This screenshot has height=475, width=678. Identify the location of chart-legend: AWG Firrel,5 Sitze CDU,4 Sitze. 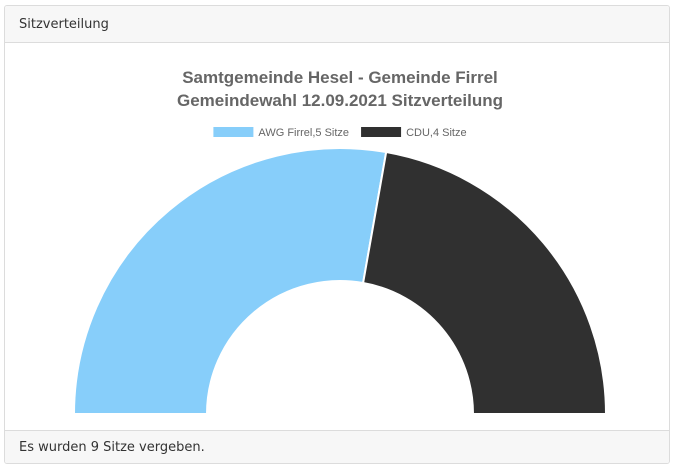
(340, 133).